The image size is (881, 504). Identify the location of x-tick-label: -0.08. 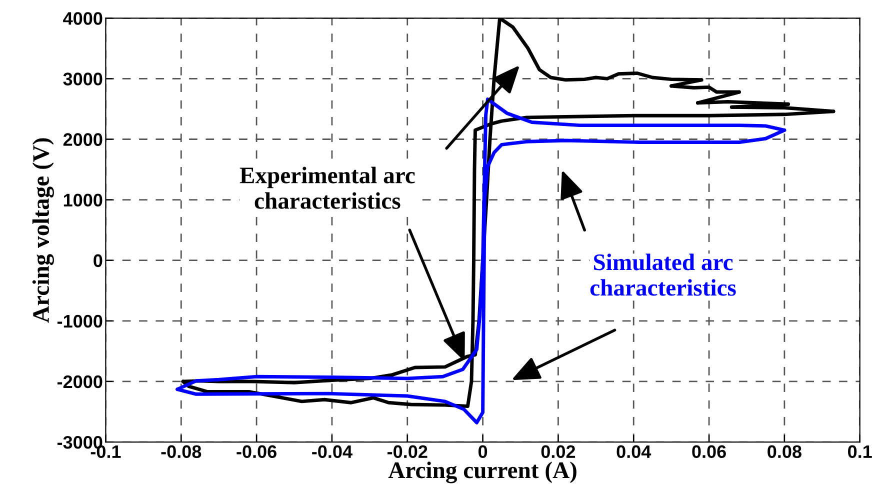
(181, 451).